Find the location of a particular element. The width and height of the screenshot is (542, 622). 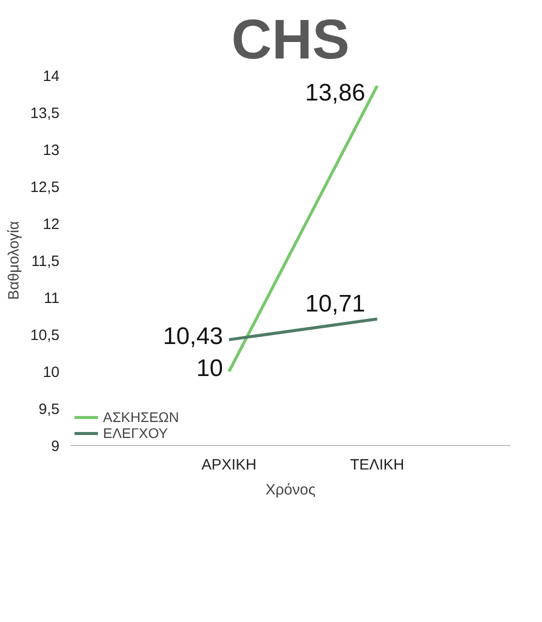

y-tick-label: 11 is located at coordinates (52, 298).